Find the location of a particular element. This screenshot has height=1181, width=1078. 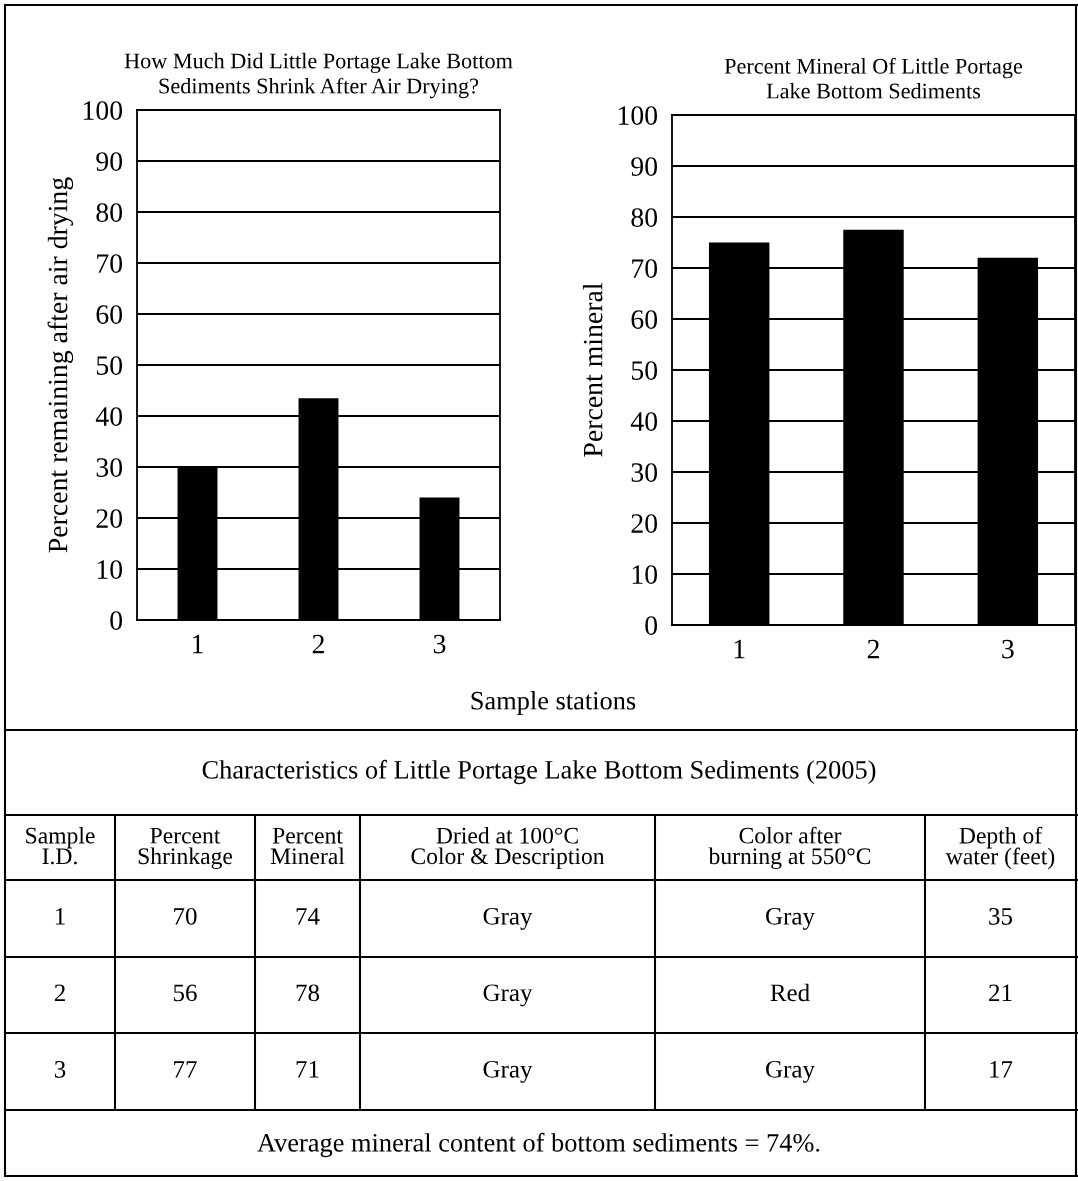

x-axis-title: Sample stations is located at coordinates (553, 703).